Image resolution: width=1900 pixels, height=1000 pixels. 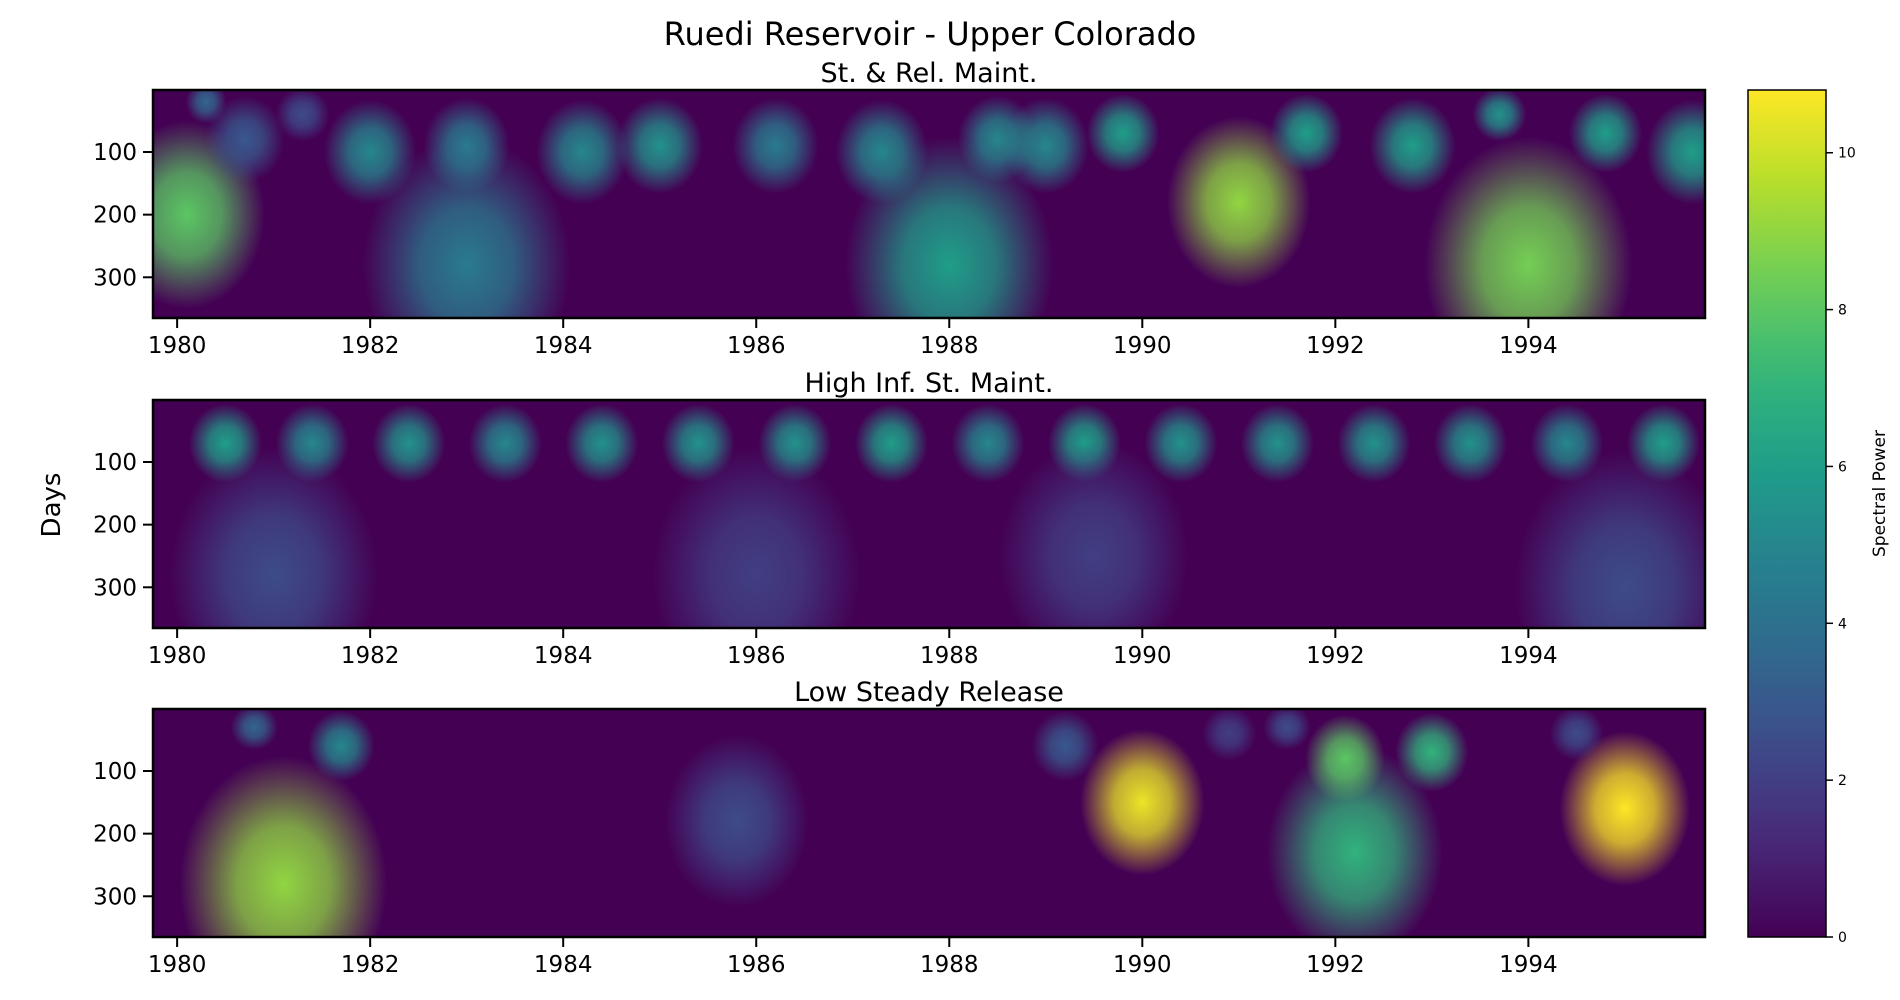 I want to click on panel-title: High Inf. St. Maint., so click(x=929, y=383).